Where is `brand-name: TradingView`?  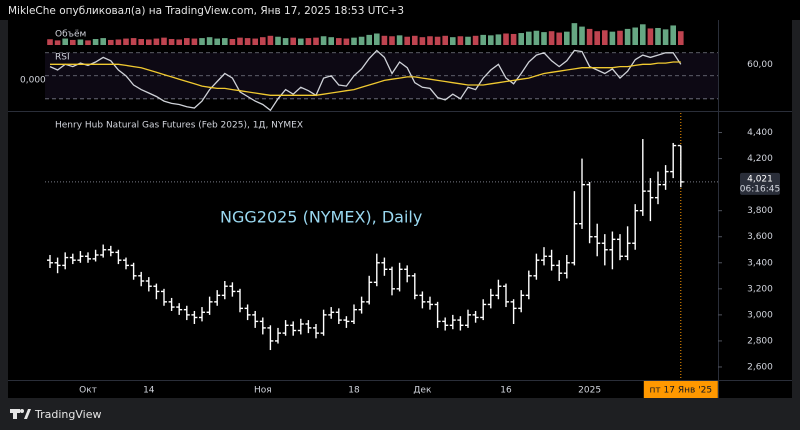
brand-name: TradingView is located at coordinates (67, 414).